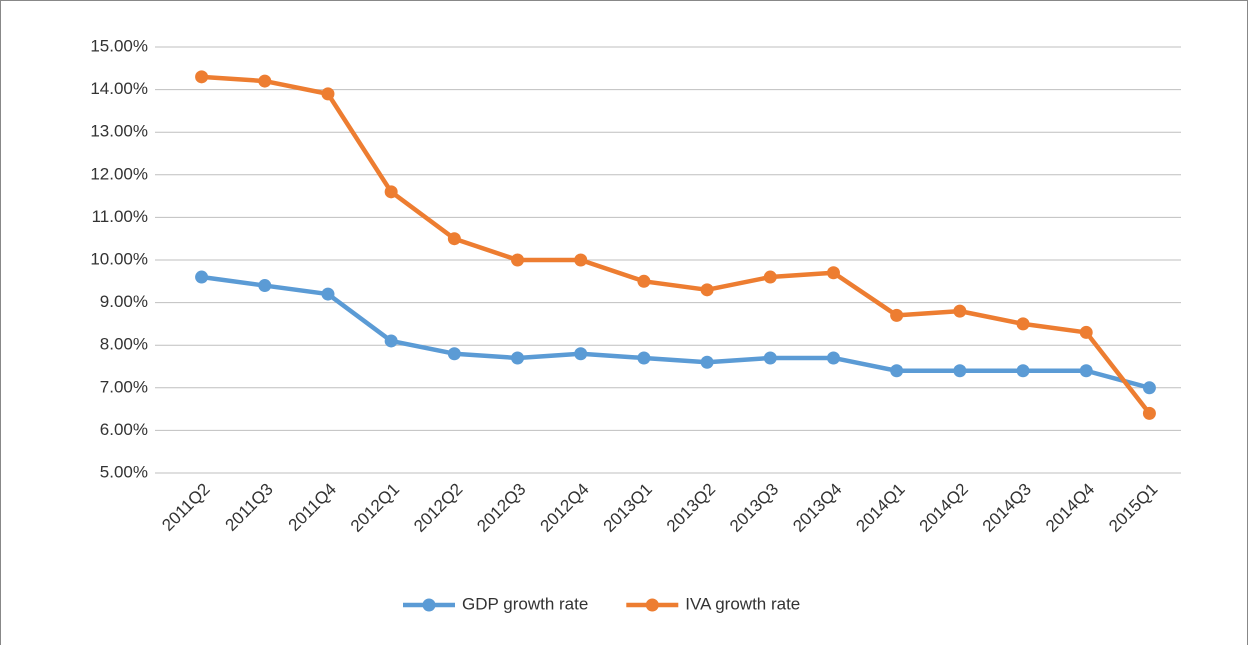 The height and width of the screenshot is (645, 1248). Describe the element at coordinates (119, 173) in the screenshot. I see `y-tick-label: 12.00%` at that location.